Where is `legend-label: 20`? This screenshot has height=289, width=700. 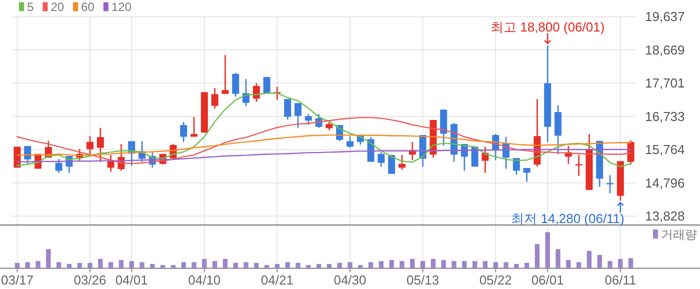
legend-label: 20 is located at coordinates (57, 7).